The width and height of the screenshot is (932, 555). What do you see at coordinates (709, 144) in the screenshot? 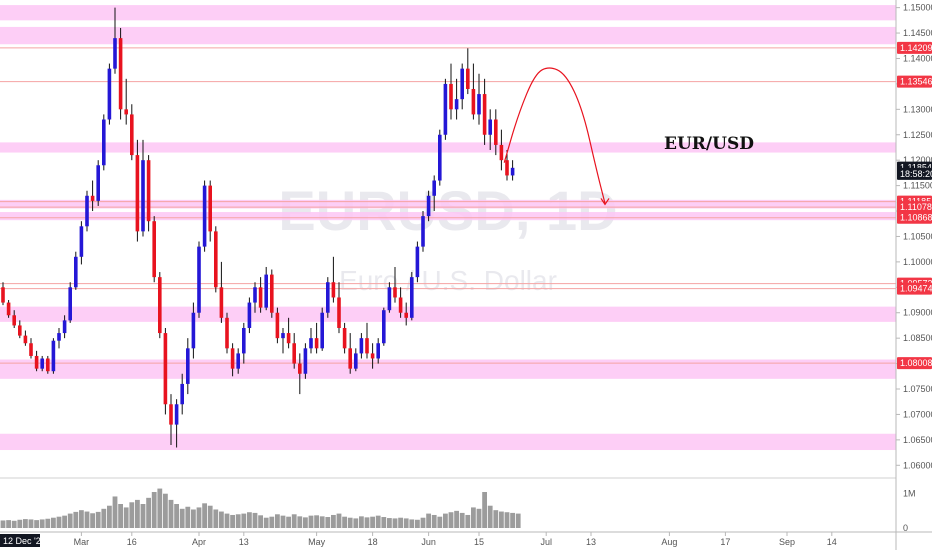
I see `annotation-label: EUR/USD` at bounding box center [709, 144].